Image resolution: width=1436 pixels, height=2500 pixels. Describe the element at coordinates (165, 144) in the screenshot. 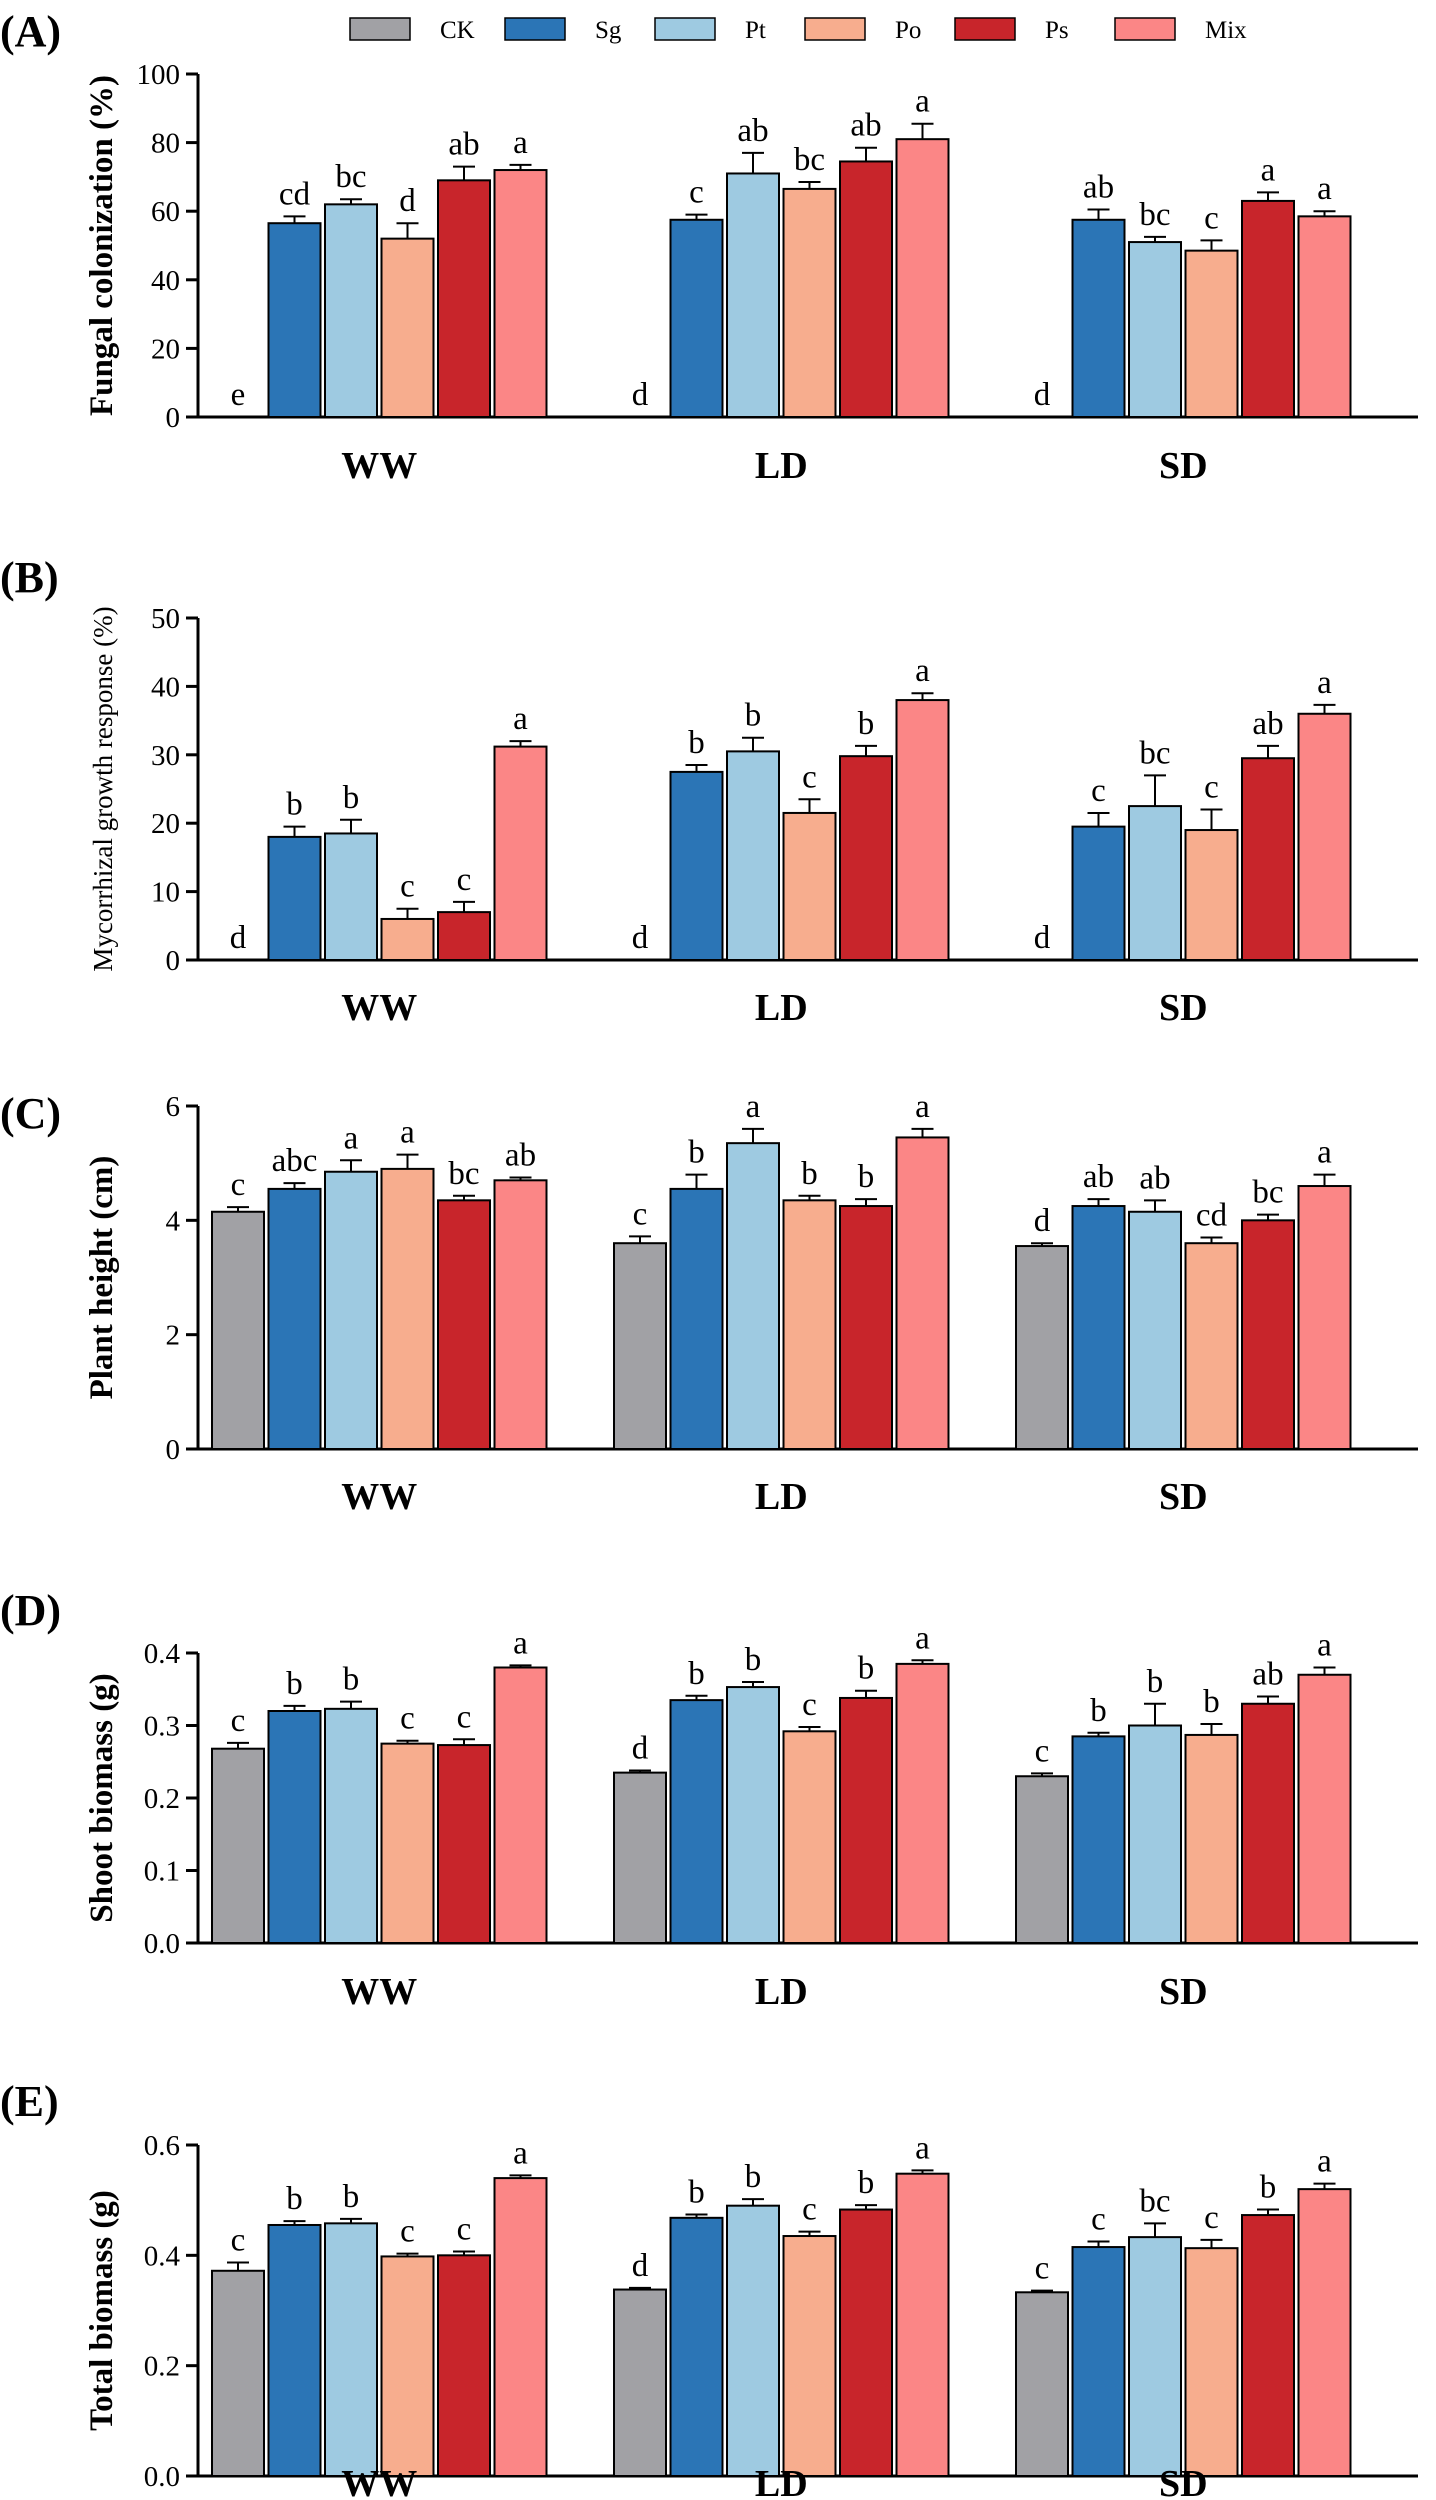

I see `y-tick-label: 80` at that location.